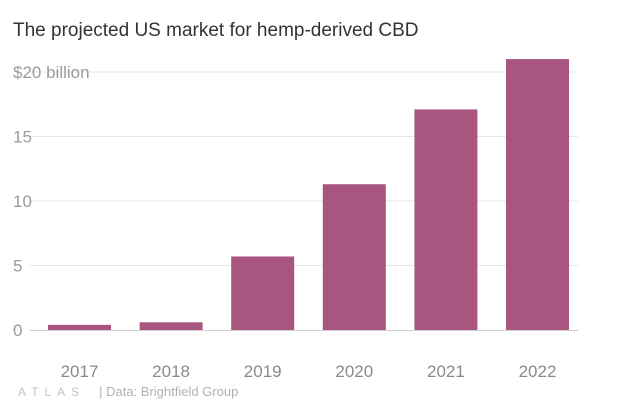 The height and width of the screenshot is (403, 623). What do you see at coordinates (17, 330) in the screenshot?
I see `y-tick-label: 0` at bounding box center [17, 330].